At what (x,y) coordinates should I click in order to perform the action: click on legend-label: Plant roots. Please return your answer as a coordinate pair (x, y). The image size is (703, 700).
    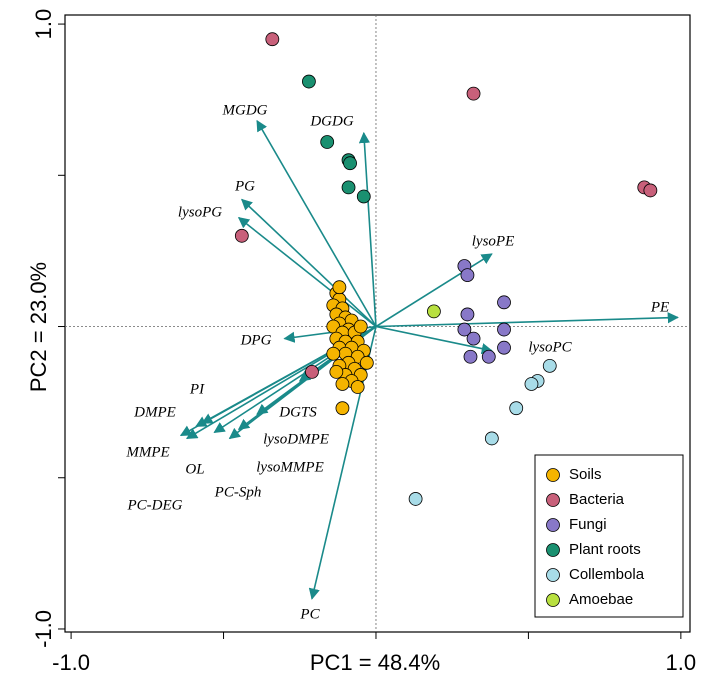
    Looking at the image, I should click on (605, 549).